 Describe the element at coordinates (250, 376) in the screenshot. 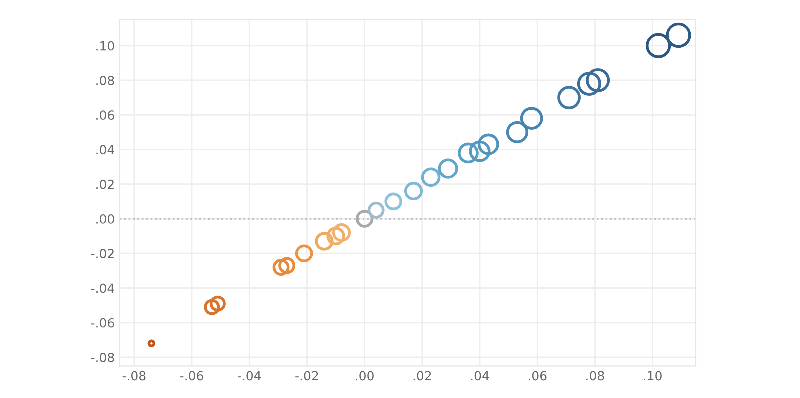

I see `x-tick-label: -.04` at that location.